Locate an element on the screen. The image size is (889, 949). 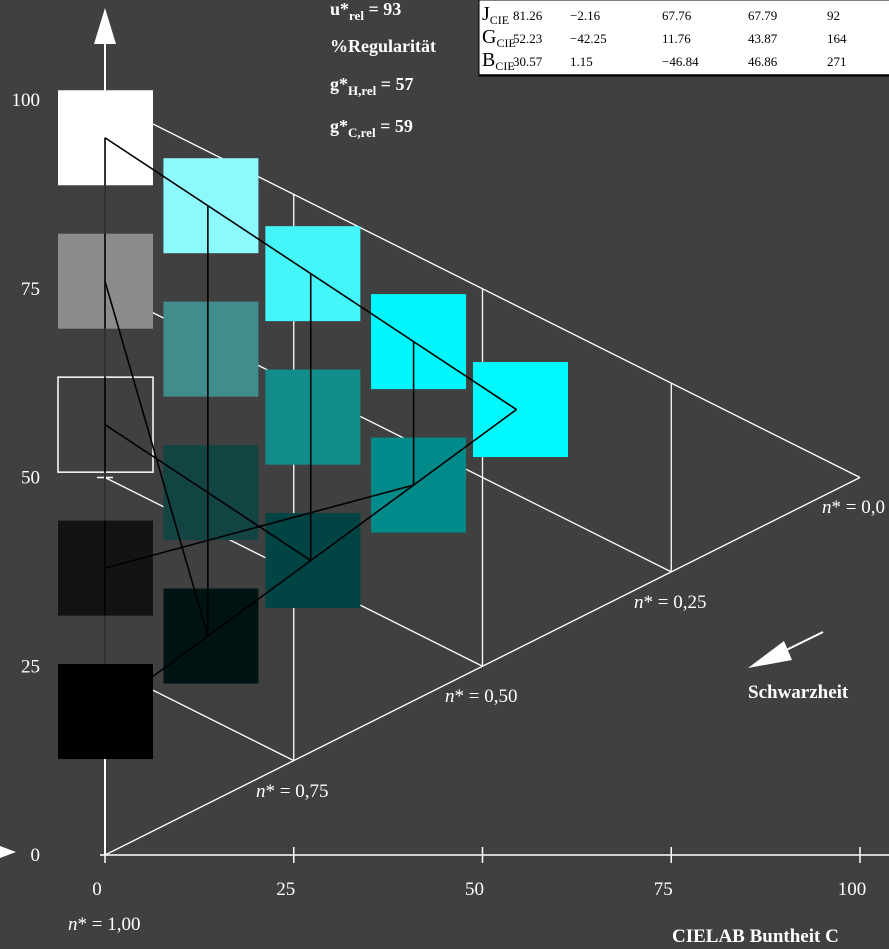
schwarzheit-label: Schwarzheit is located at coordinates (798, 692).